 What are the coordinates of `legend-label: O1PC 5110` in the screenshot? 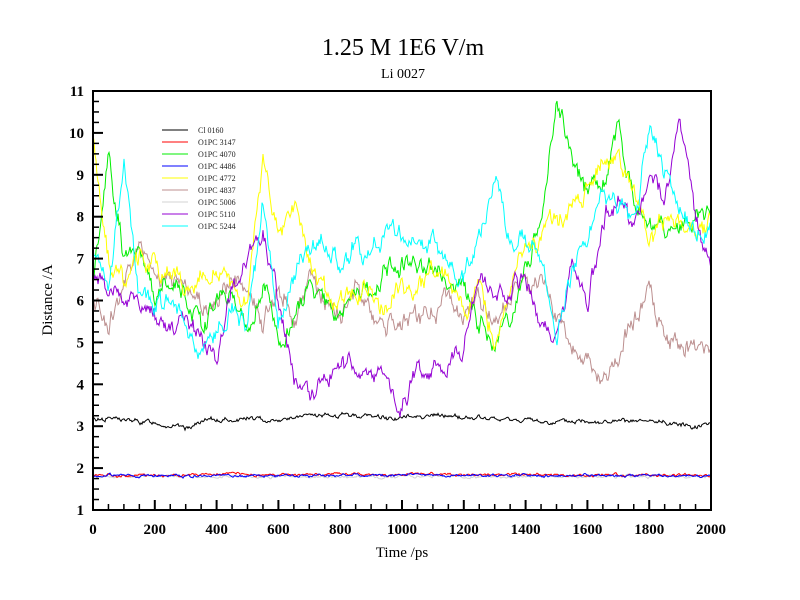 It's located at (216, 214).